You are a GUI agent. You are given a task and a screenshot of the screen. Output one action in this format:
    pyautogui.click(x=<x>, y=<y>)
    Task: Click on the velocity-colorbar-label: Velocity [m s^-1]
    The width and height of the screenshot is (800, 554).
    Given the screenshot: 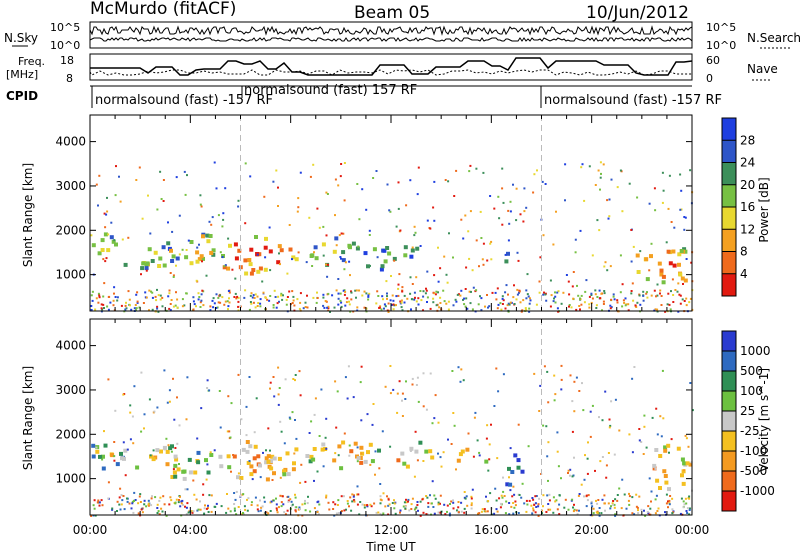 What is the action you would take?
    pyautogui.click(x=764, y=420)
    